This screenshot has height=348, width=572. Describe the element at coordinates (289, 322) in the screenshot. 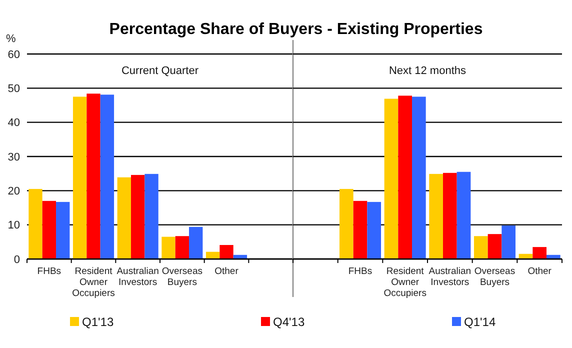

I see `legend-label: Q4'13` at that location.